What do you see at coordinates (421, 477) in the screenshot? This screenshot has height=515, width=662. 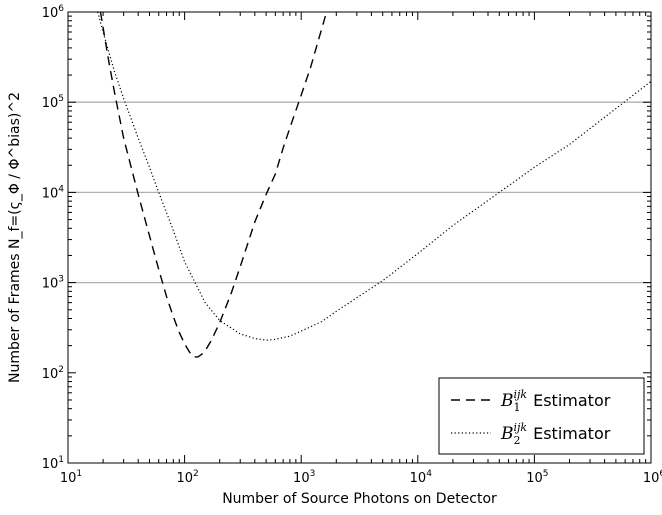 I see `x-tick-label: 104` at bounding box center [421, 477].